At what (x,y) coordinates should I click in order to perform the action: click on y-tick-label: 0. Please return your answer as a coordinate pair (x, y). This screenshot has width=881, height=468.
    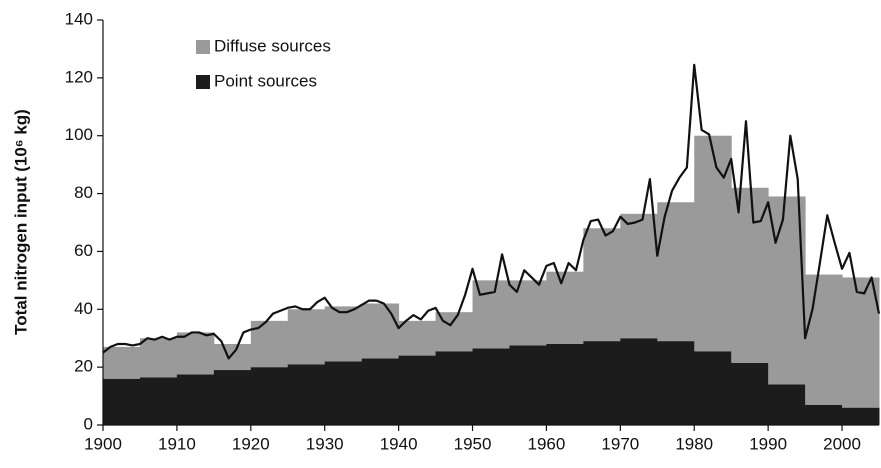
    Looking at the image, I should click on (88, 423).